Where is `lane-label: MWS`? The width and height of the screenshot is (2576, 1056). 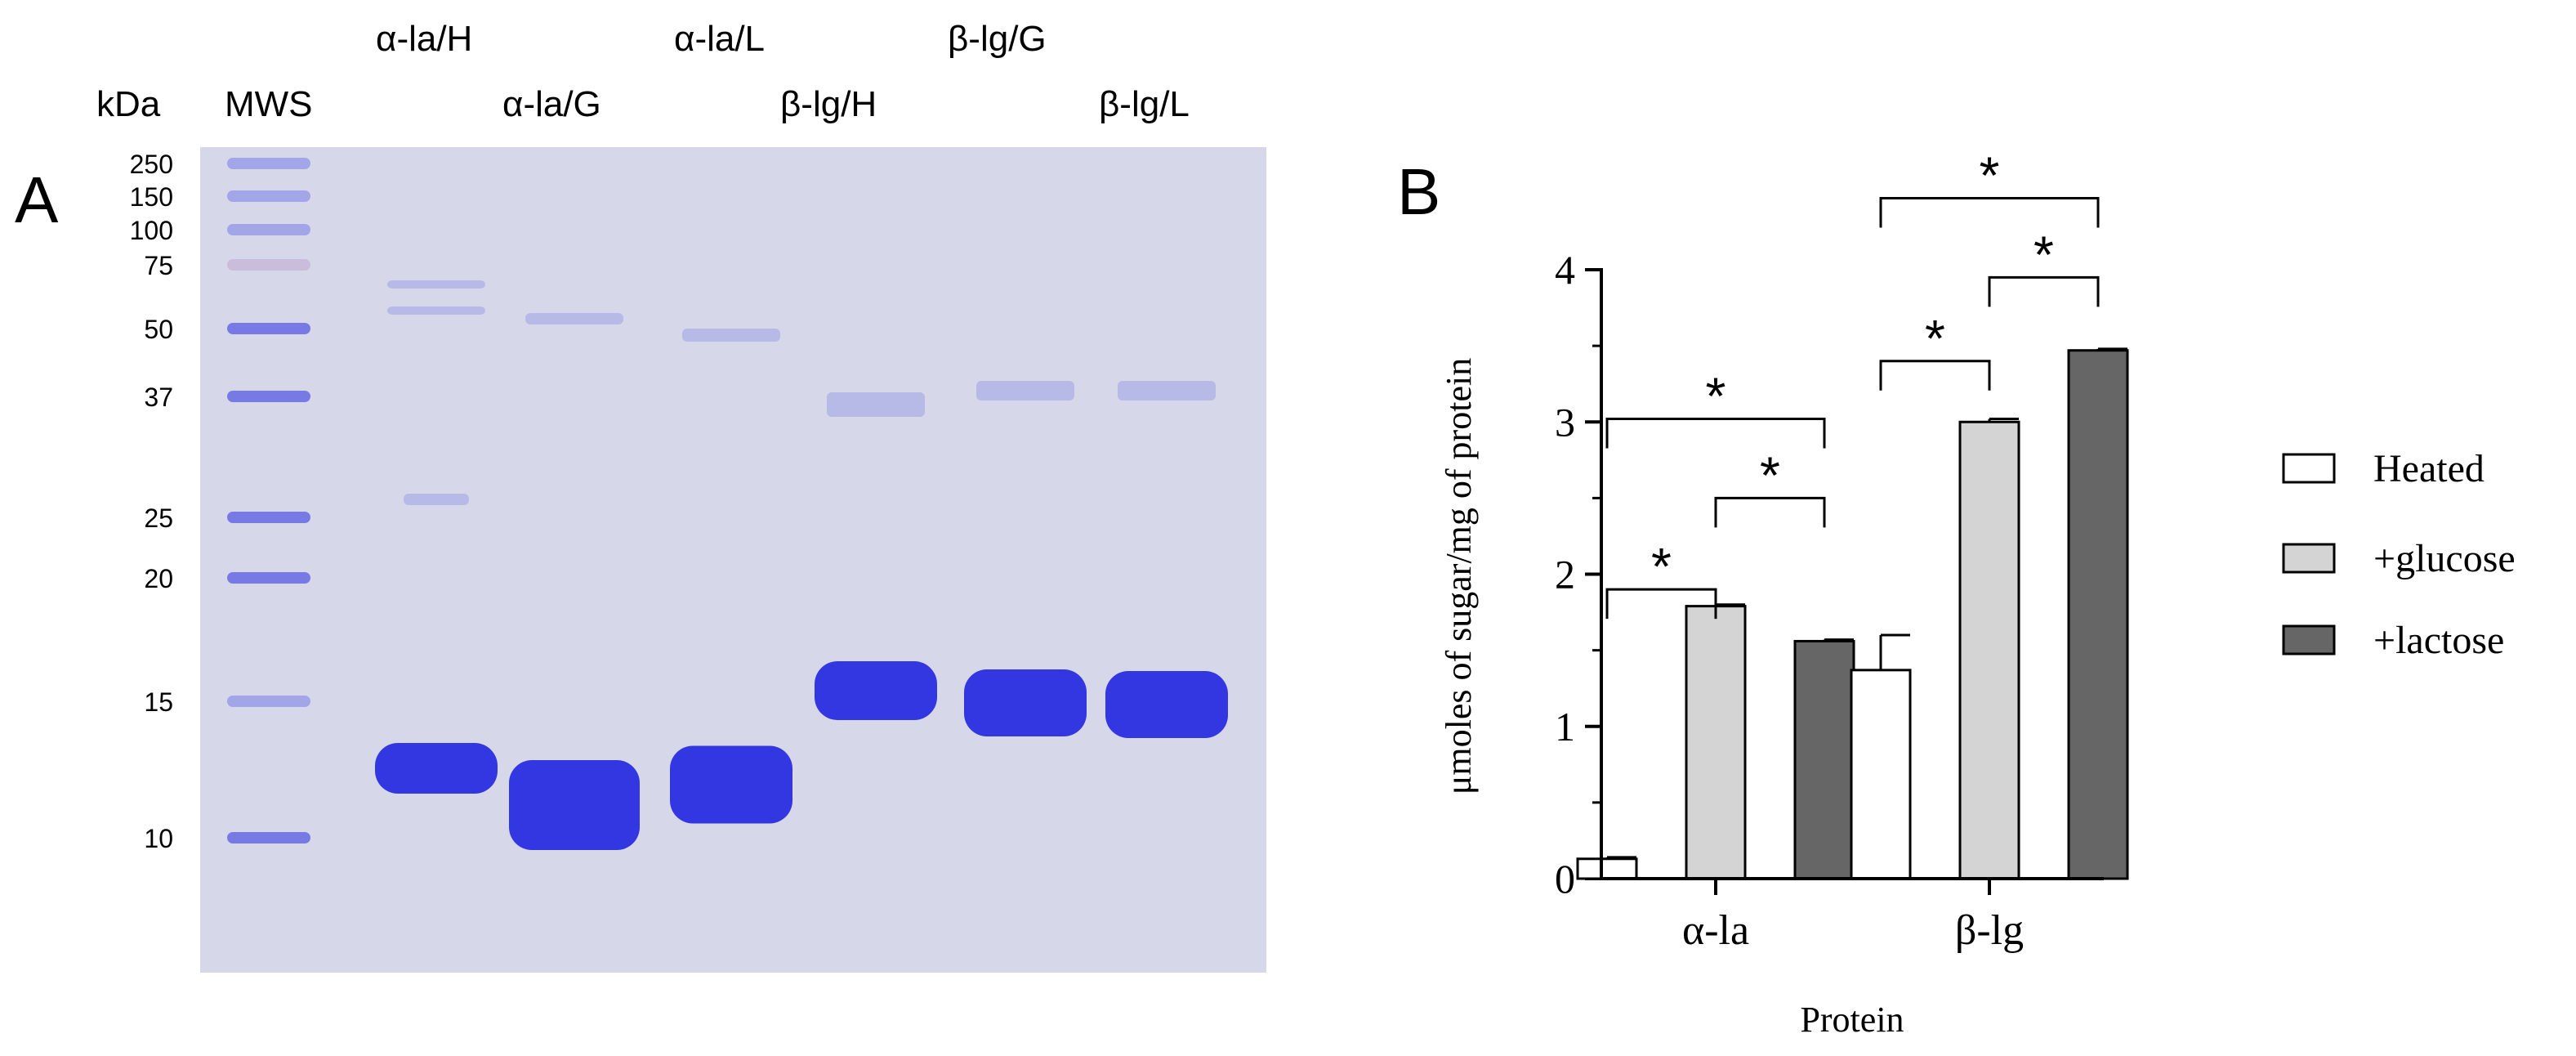 lane-label: MWS is located at coordinates (269, 104).